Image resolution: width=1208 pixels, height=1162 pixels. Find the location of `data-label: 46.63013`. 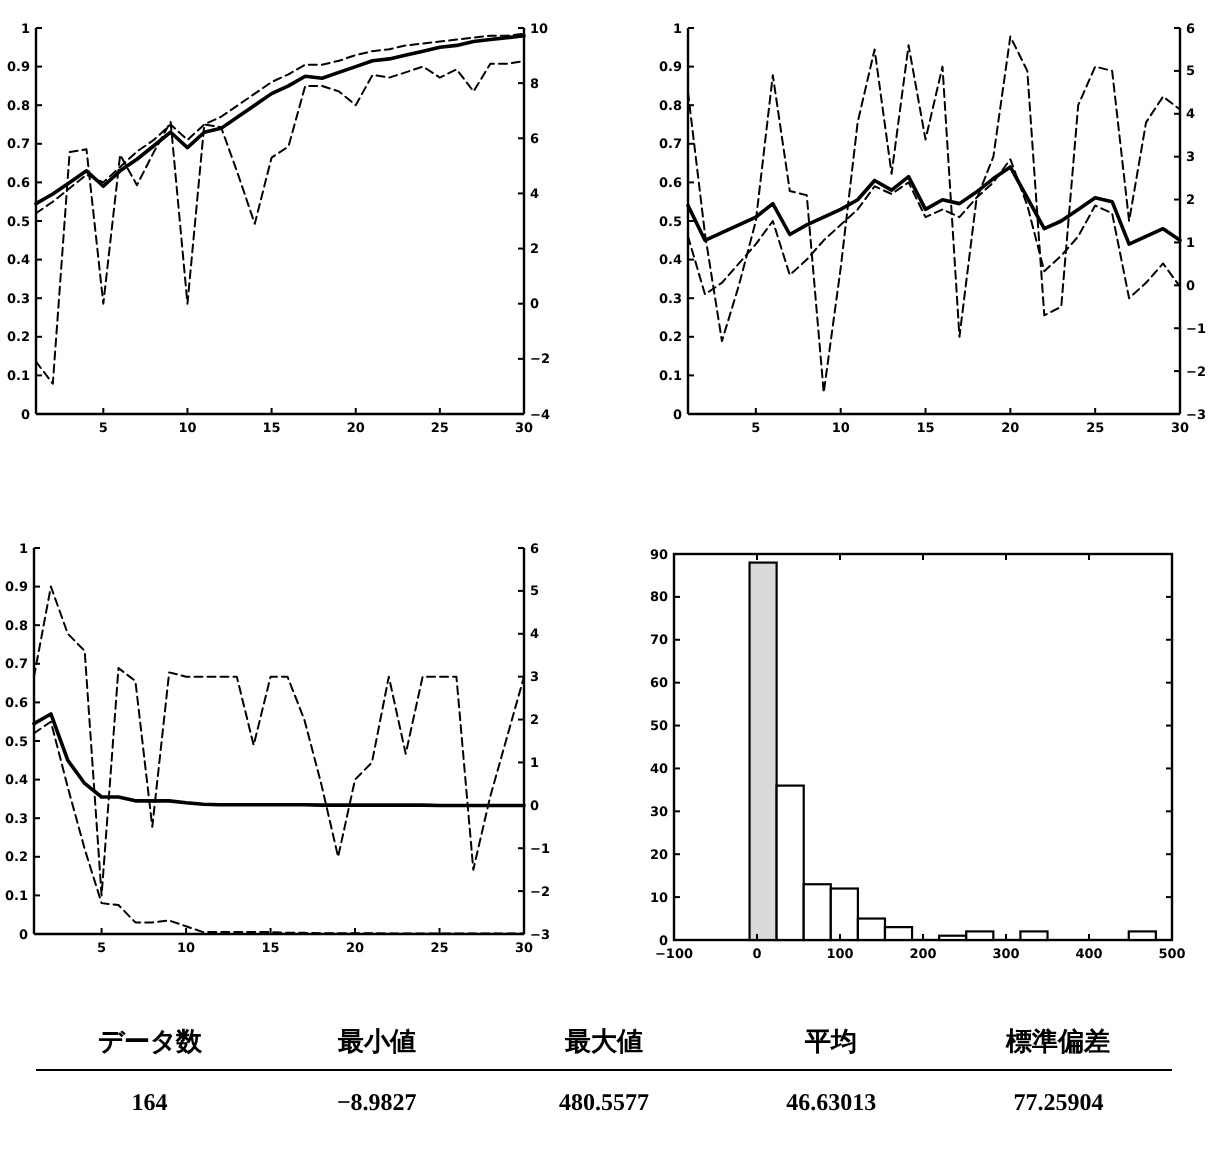

data-label: 46.63013 is located at coordinates (831, 1102).